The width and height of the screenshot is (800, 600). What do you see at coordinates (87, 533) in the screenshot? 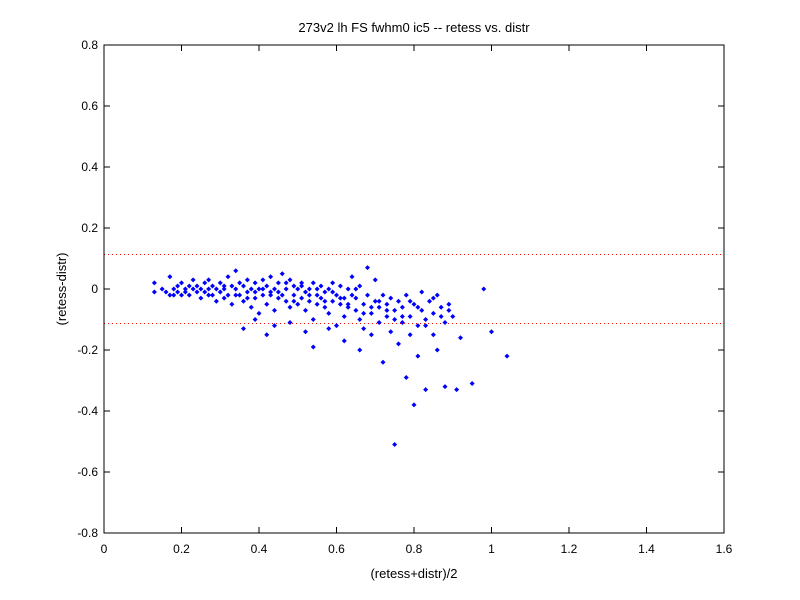
I see `y-tick-label: -0.8` at bounding box center [87, 533].